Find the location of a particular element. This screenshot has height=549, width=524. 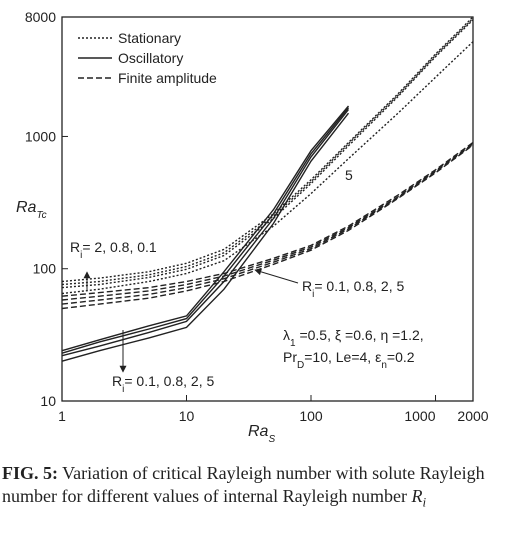

x-tick-label: 2000 is located at coordinates (472, 416).